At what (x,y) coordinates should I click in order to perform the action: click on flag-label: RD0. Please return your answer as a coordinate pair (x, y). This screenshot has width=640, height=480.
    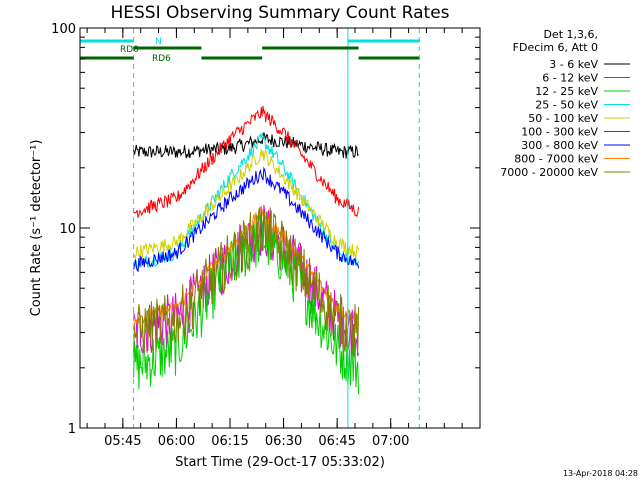
    Looking at the image, I should click on (129, 50).